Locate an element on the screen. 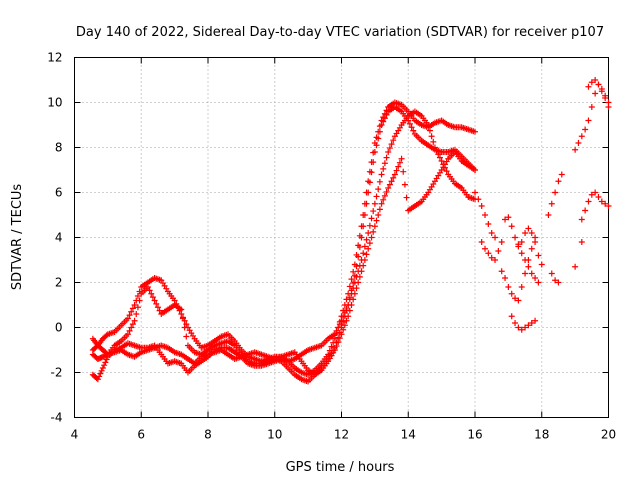  x-tick-label: 4 is located at coordinates (75, 435).